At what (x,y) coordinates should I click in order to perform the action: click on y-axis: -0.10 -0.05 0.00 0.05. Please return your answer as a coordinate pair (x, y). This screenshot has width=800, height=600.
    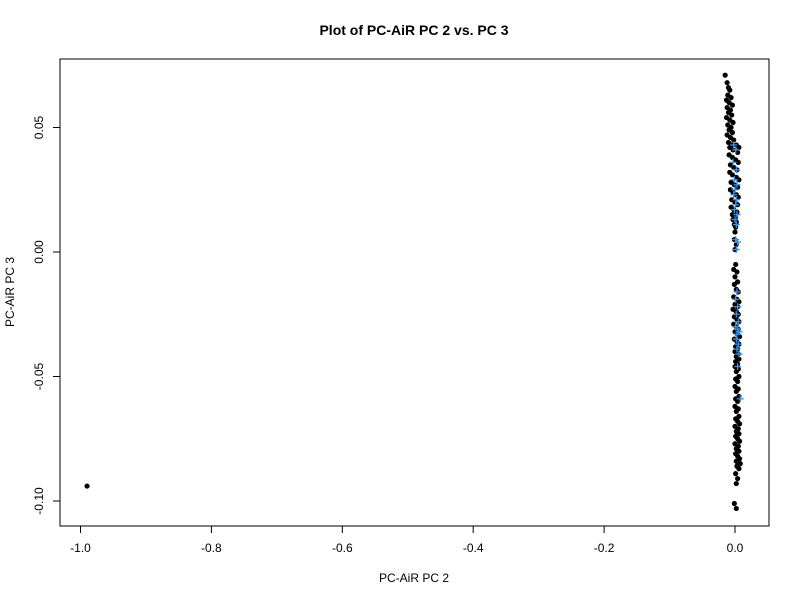
    Looking at the image, I should click on (46, 315).